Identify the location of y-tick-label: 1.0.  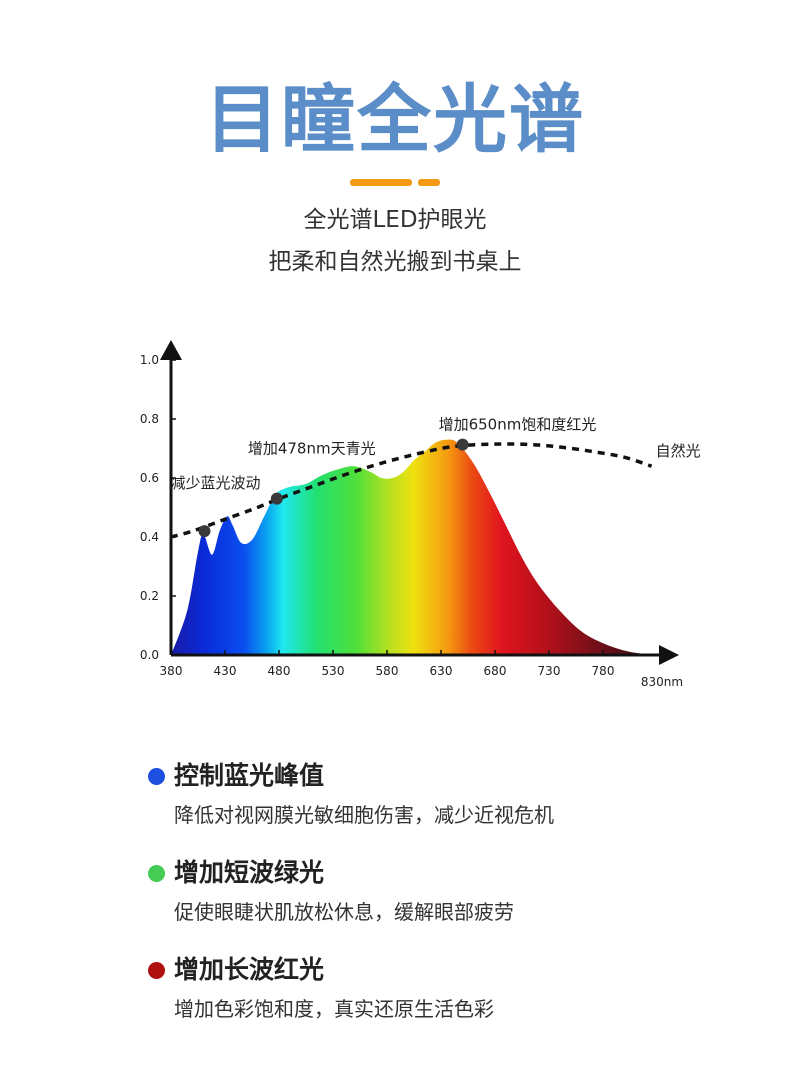
(149, 360).